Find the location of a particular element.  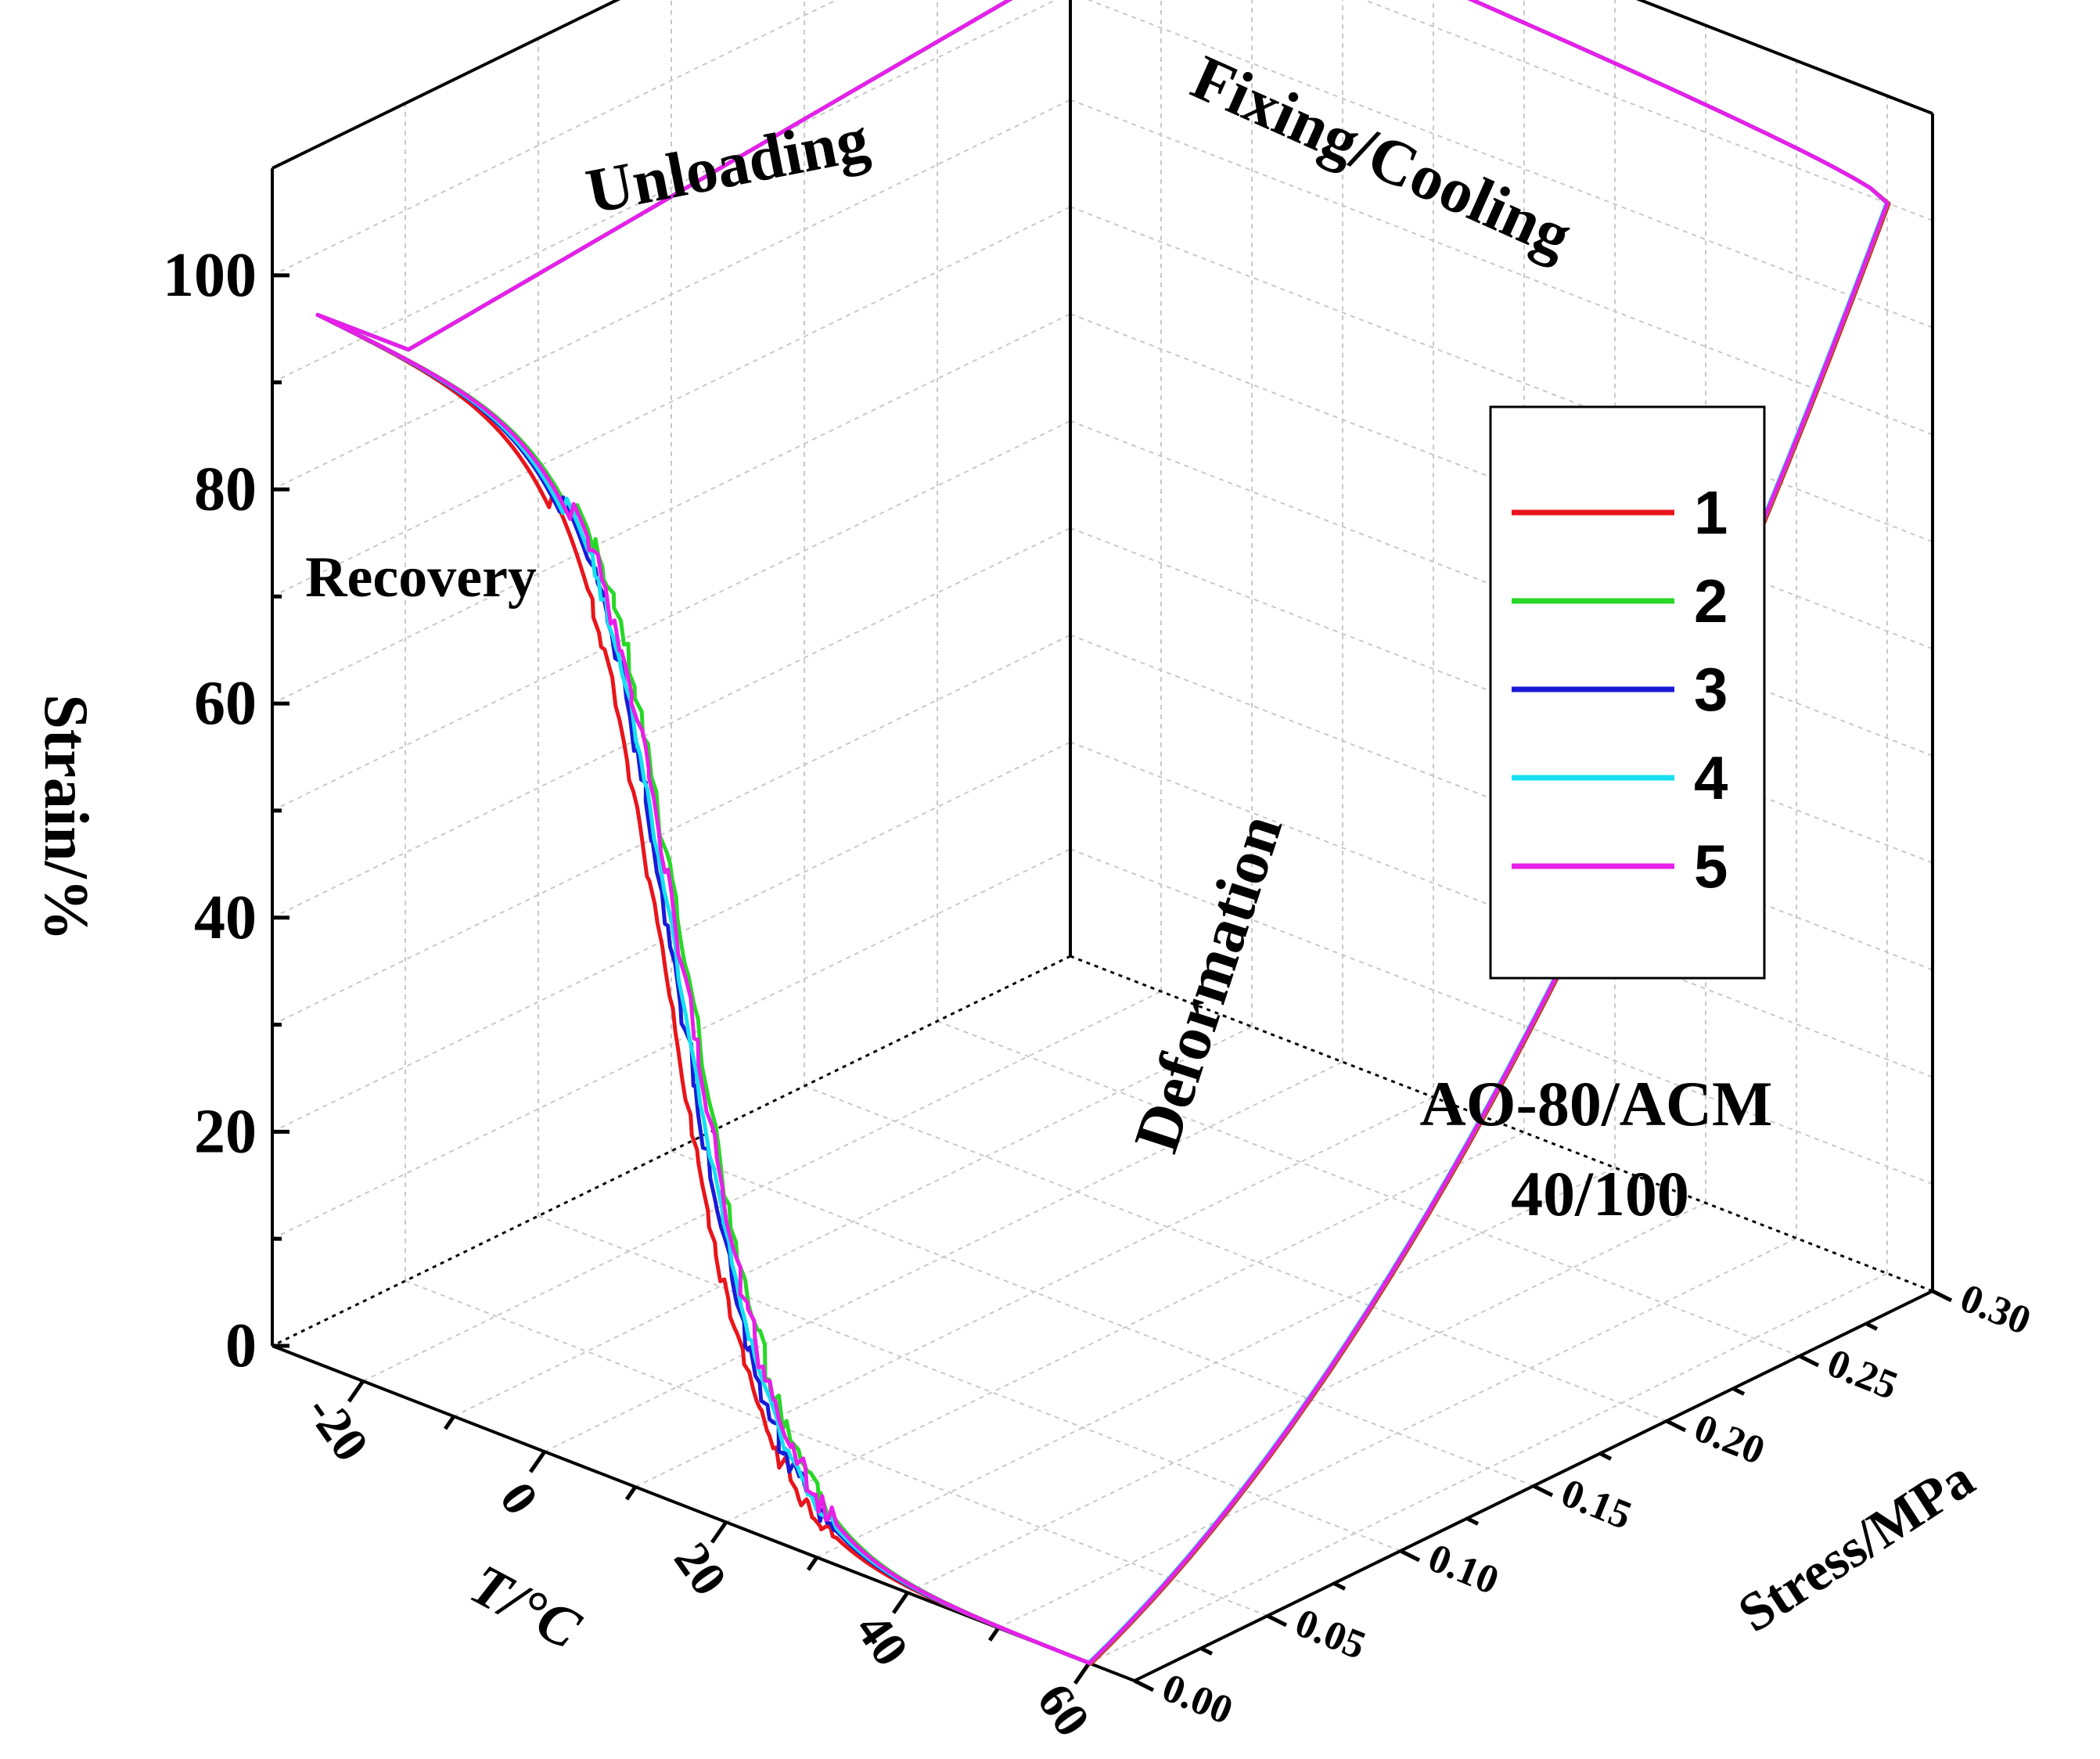

strain-tick-label: 0 is located at coordinates (241, 1345).